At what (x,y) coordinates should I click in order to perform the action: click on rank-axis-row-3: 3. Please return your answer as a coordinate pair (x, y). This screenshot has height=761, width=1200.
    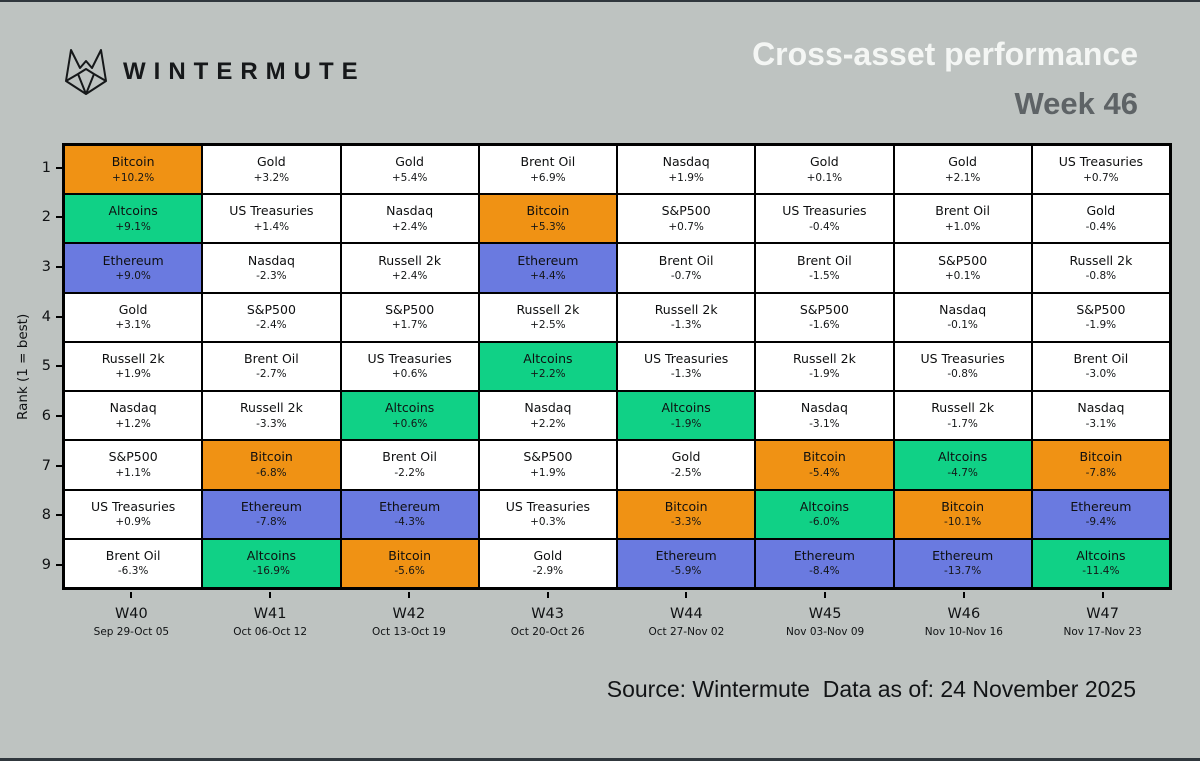
    Looking at the image, I should click on (43, 267).